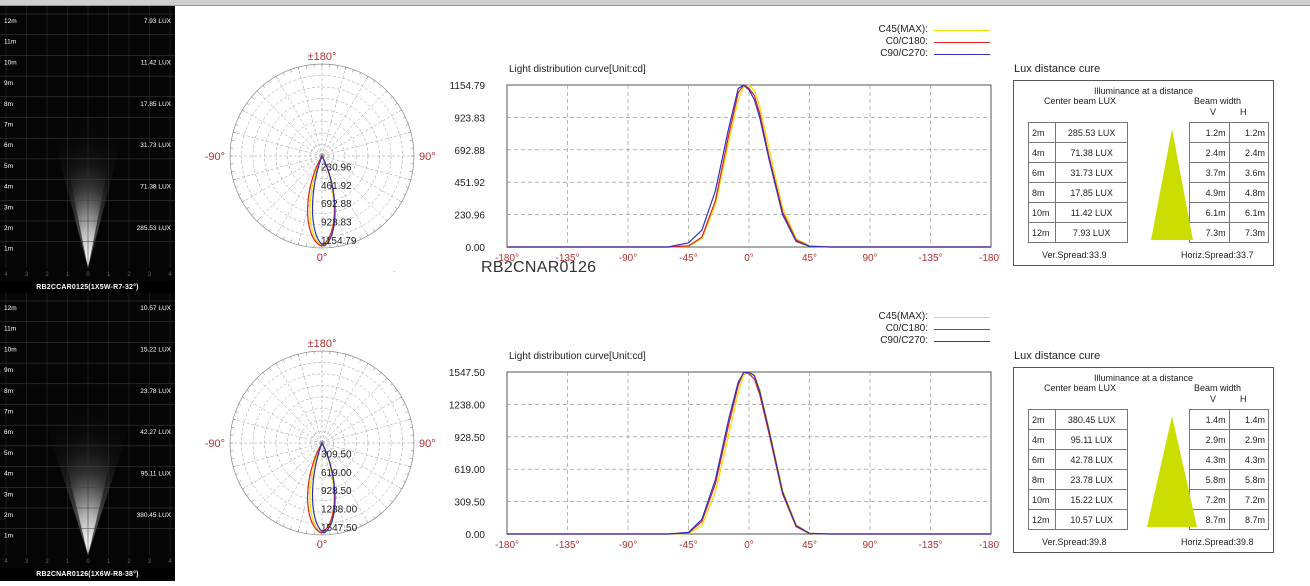  I want to click on beam-lux-label: 10.57 LUX, so click(155, 308).